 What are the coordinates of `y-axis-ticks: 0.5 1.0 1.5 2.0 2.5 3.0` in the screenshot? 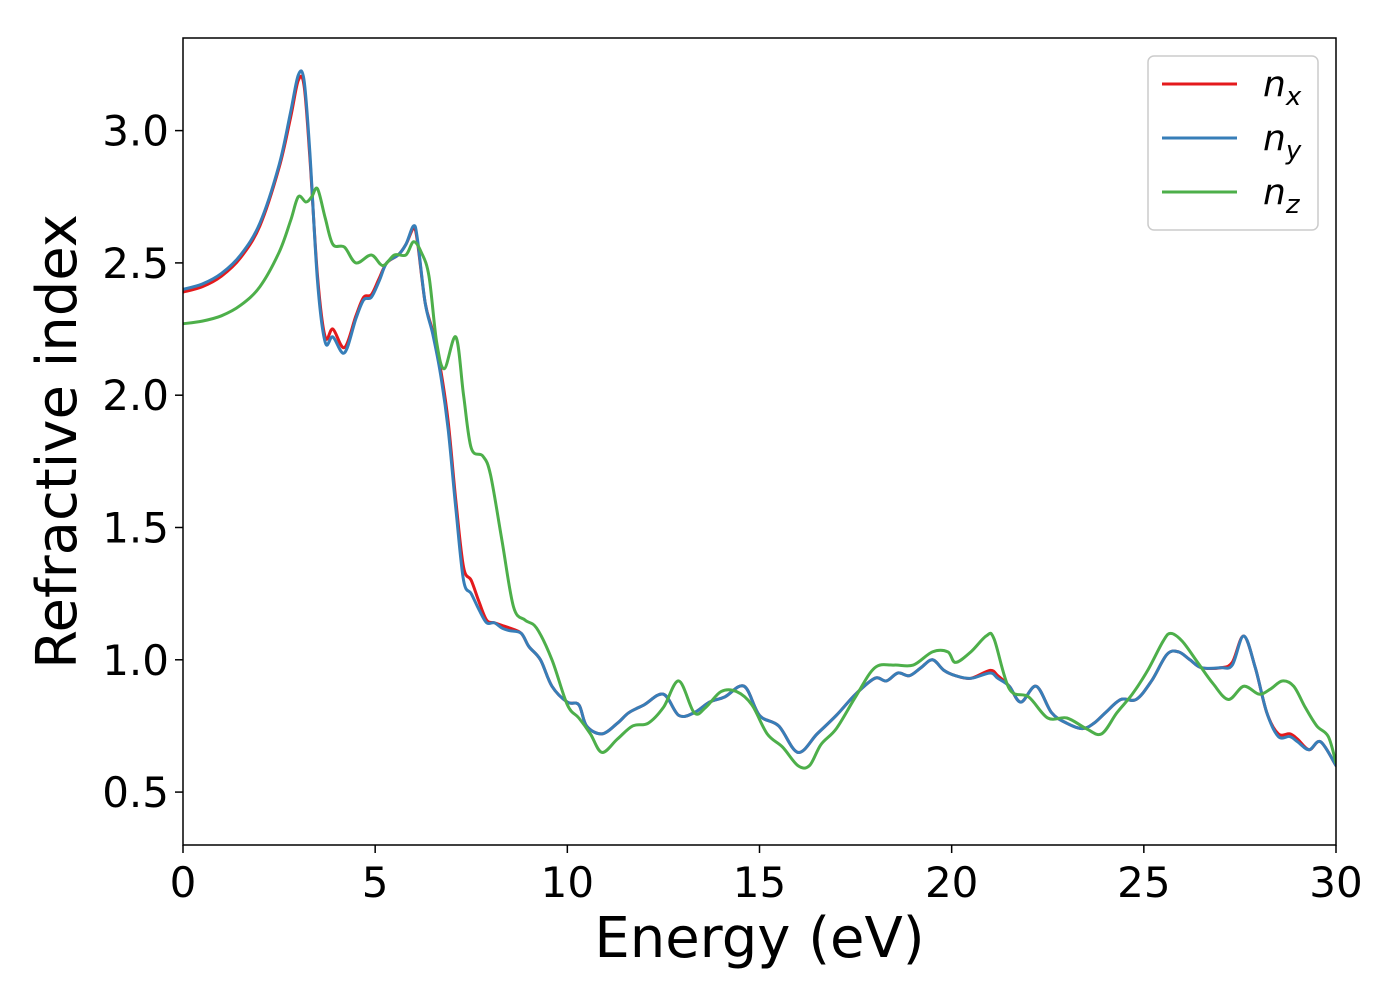 It's located at (142, 462).